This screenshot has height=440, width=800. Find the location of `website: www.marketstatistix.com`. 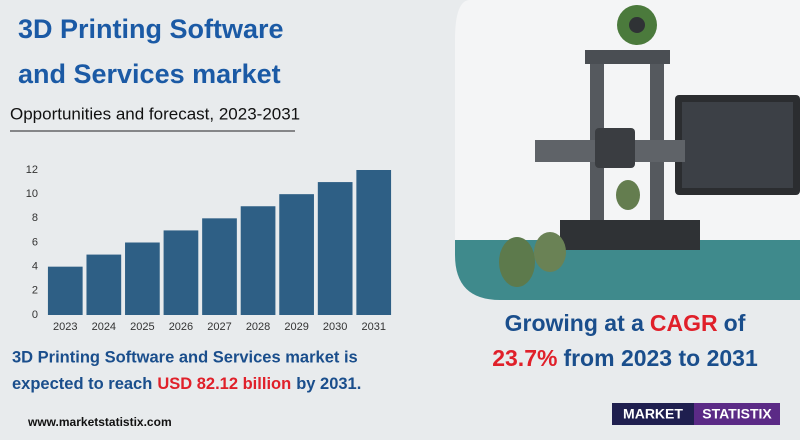

website: www.marketstatistix.com is located at coordinates (99, 422).